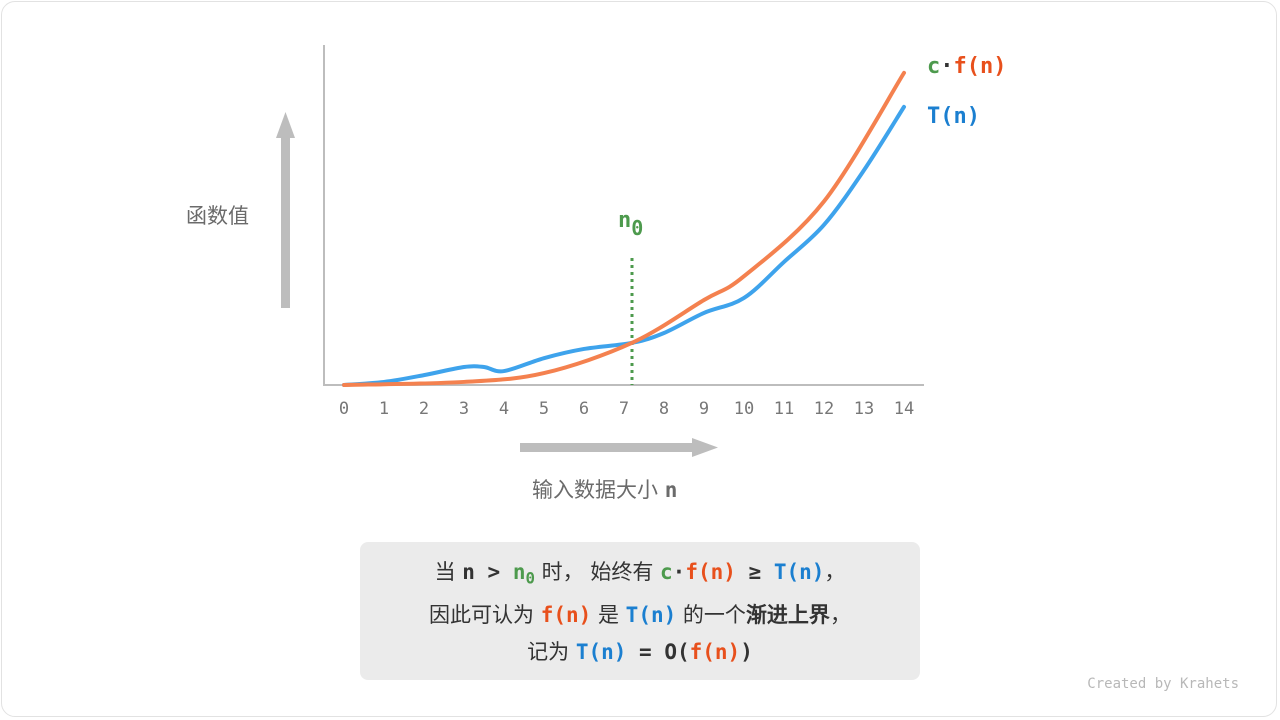 The width and height of the screenshot is (1280, 720). Describe the element at coordinates (966, 66) in the screenshot. I see `legend-cfn: c·f(n)` at that location.